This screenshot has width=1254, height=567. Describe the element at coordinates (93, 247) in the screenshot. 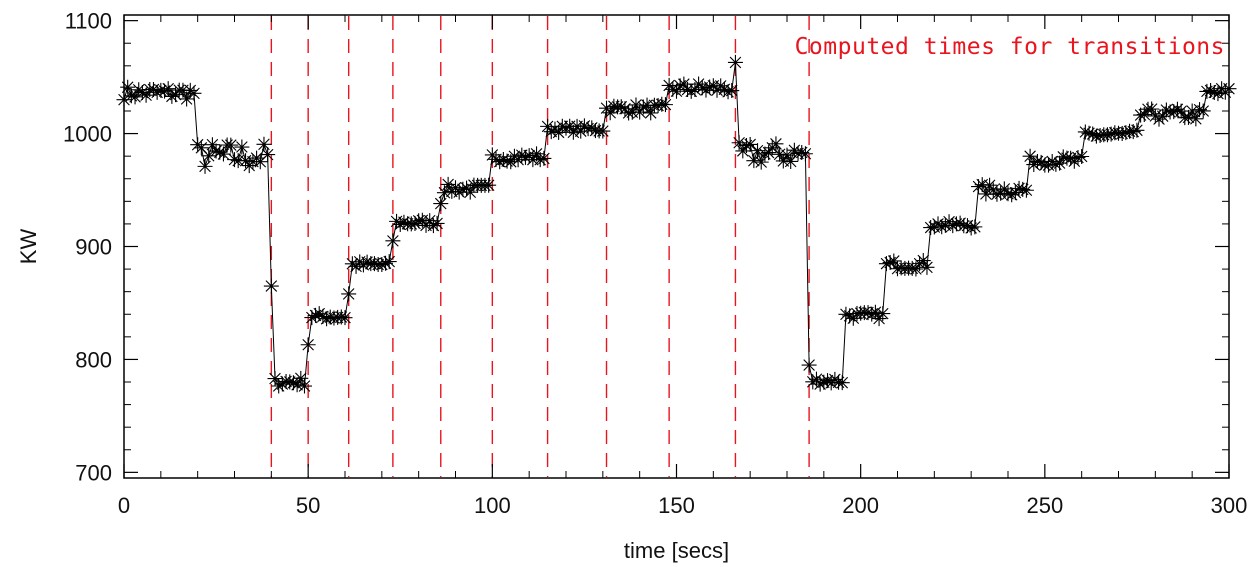

I see `y-tick-label: 900` at that location.